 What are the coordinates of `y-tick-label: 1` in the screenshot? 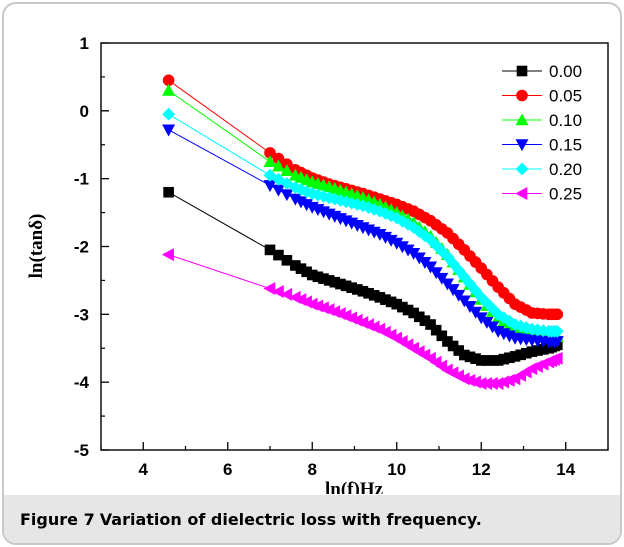 It's located at (84, 43).